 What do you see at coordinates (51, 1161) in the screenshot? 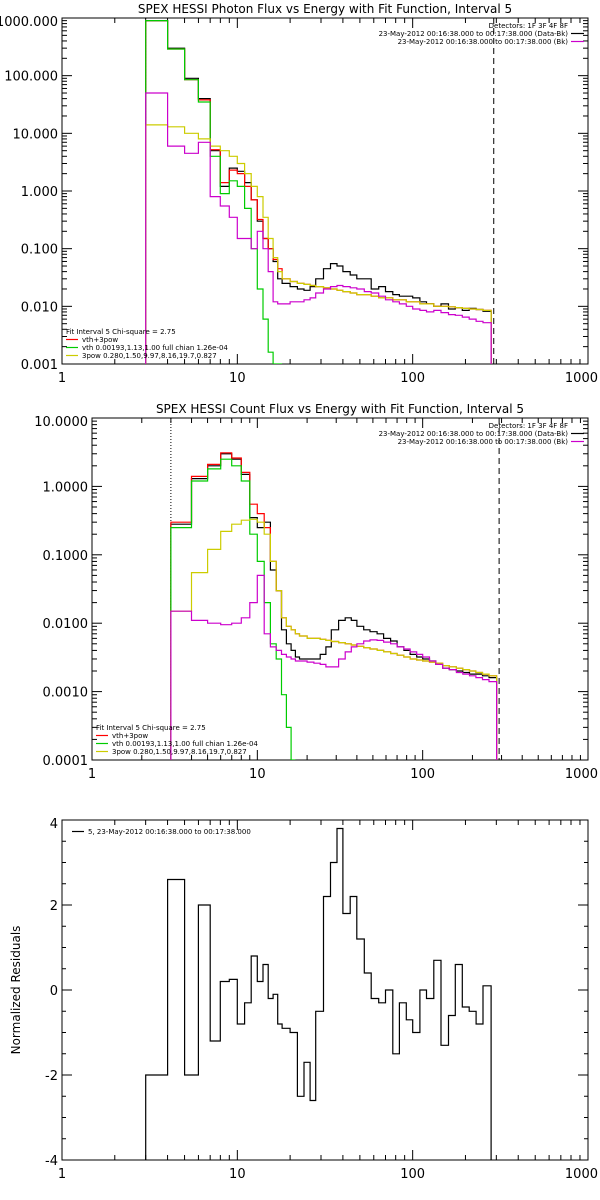
I see `y-tick-label: -4` at bounding box center [51, 1161].